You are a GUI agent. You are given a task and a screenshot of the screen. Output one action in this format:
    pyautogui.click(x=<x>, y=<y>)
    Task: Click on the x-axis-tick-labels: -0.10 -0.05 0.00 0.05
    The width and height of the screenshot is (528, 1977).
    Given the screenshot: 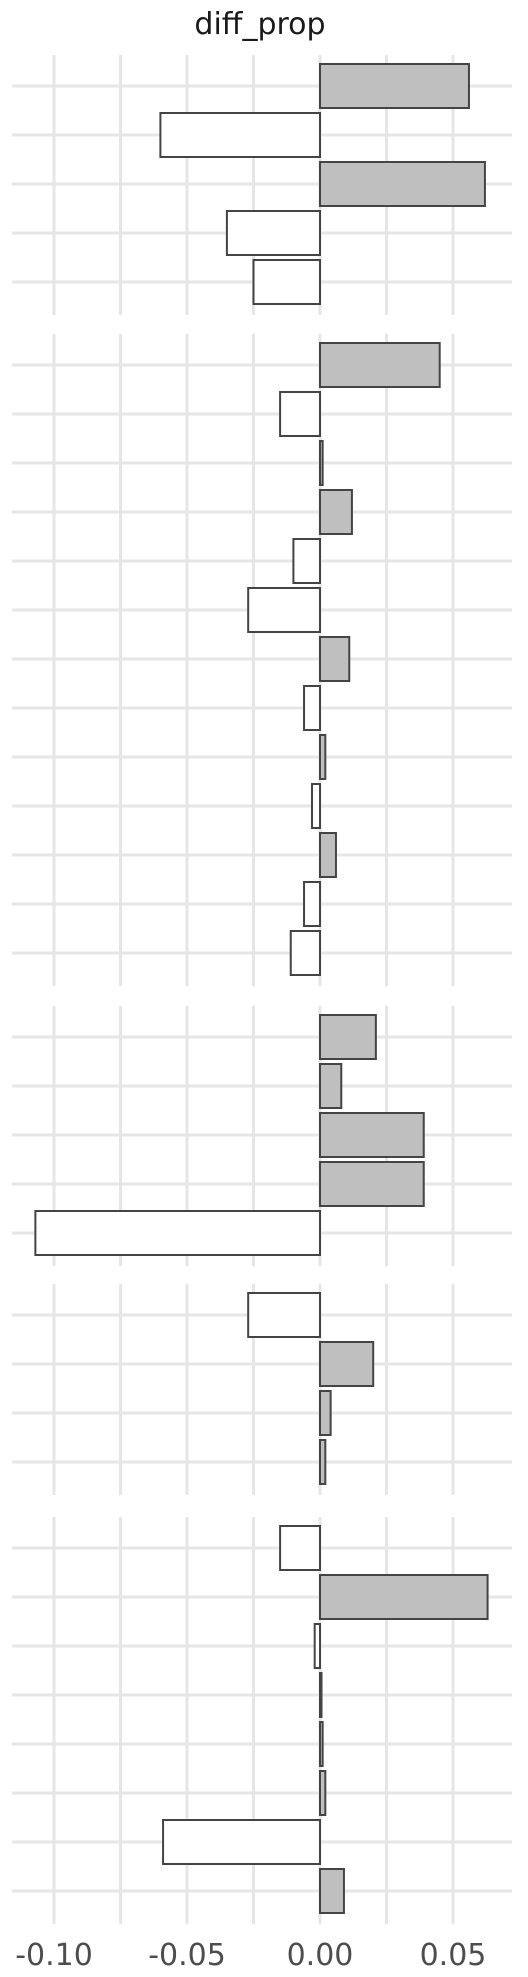 What is the action you would take?
    pyautogui.click(x=250, y=1955)
    